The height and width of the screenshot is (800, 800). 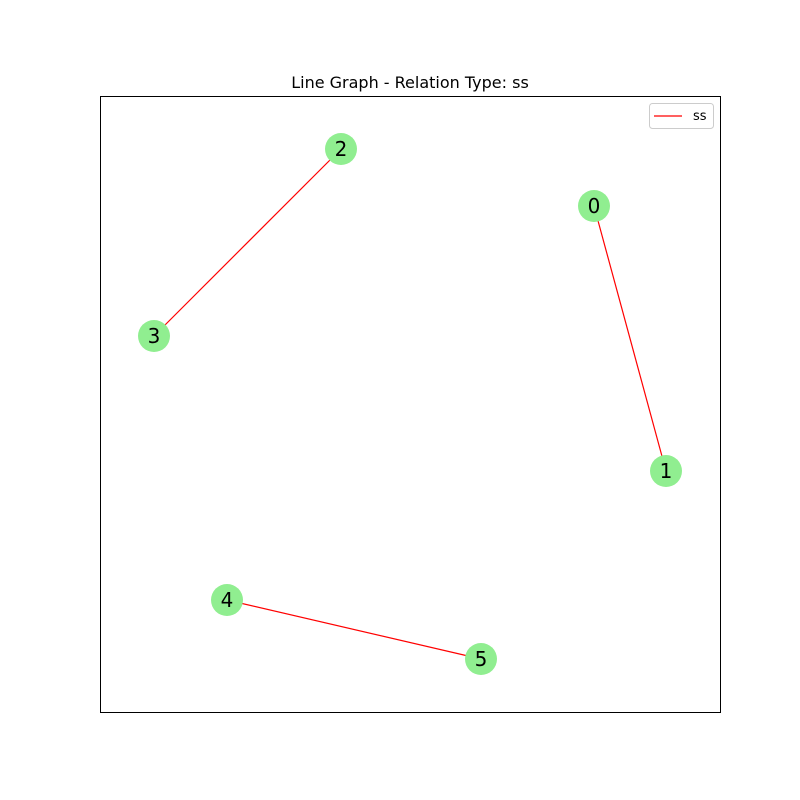 I want to click on chart-title: Line Graph - Relation Type: ss, so click(x=410, y=82).